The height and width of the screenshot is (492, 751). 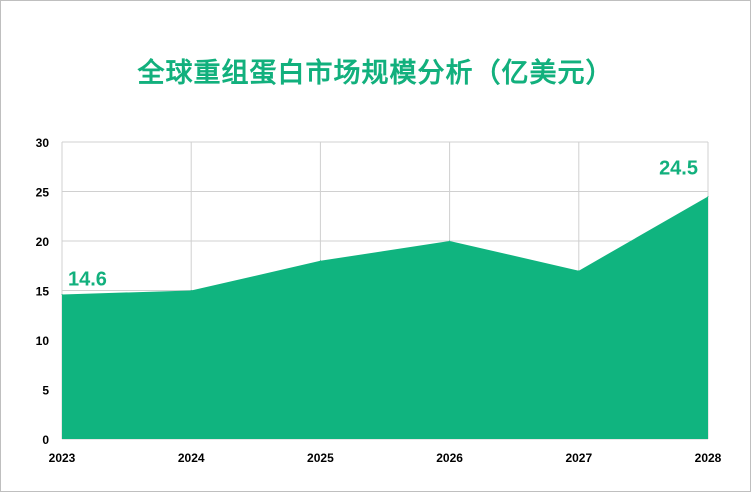 What do you see at coordinates (449, 458) in the screenshot?
I see `x-tick-label: 2026` at bounding box center [449, 458].